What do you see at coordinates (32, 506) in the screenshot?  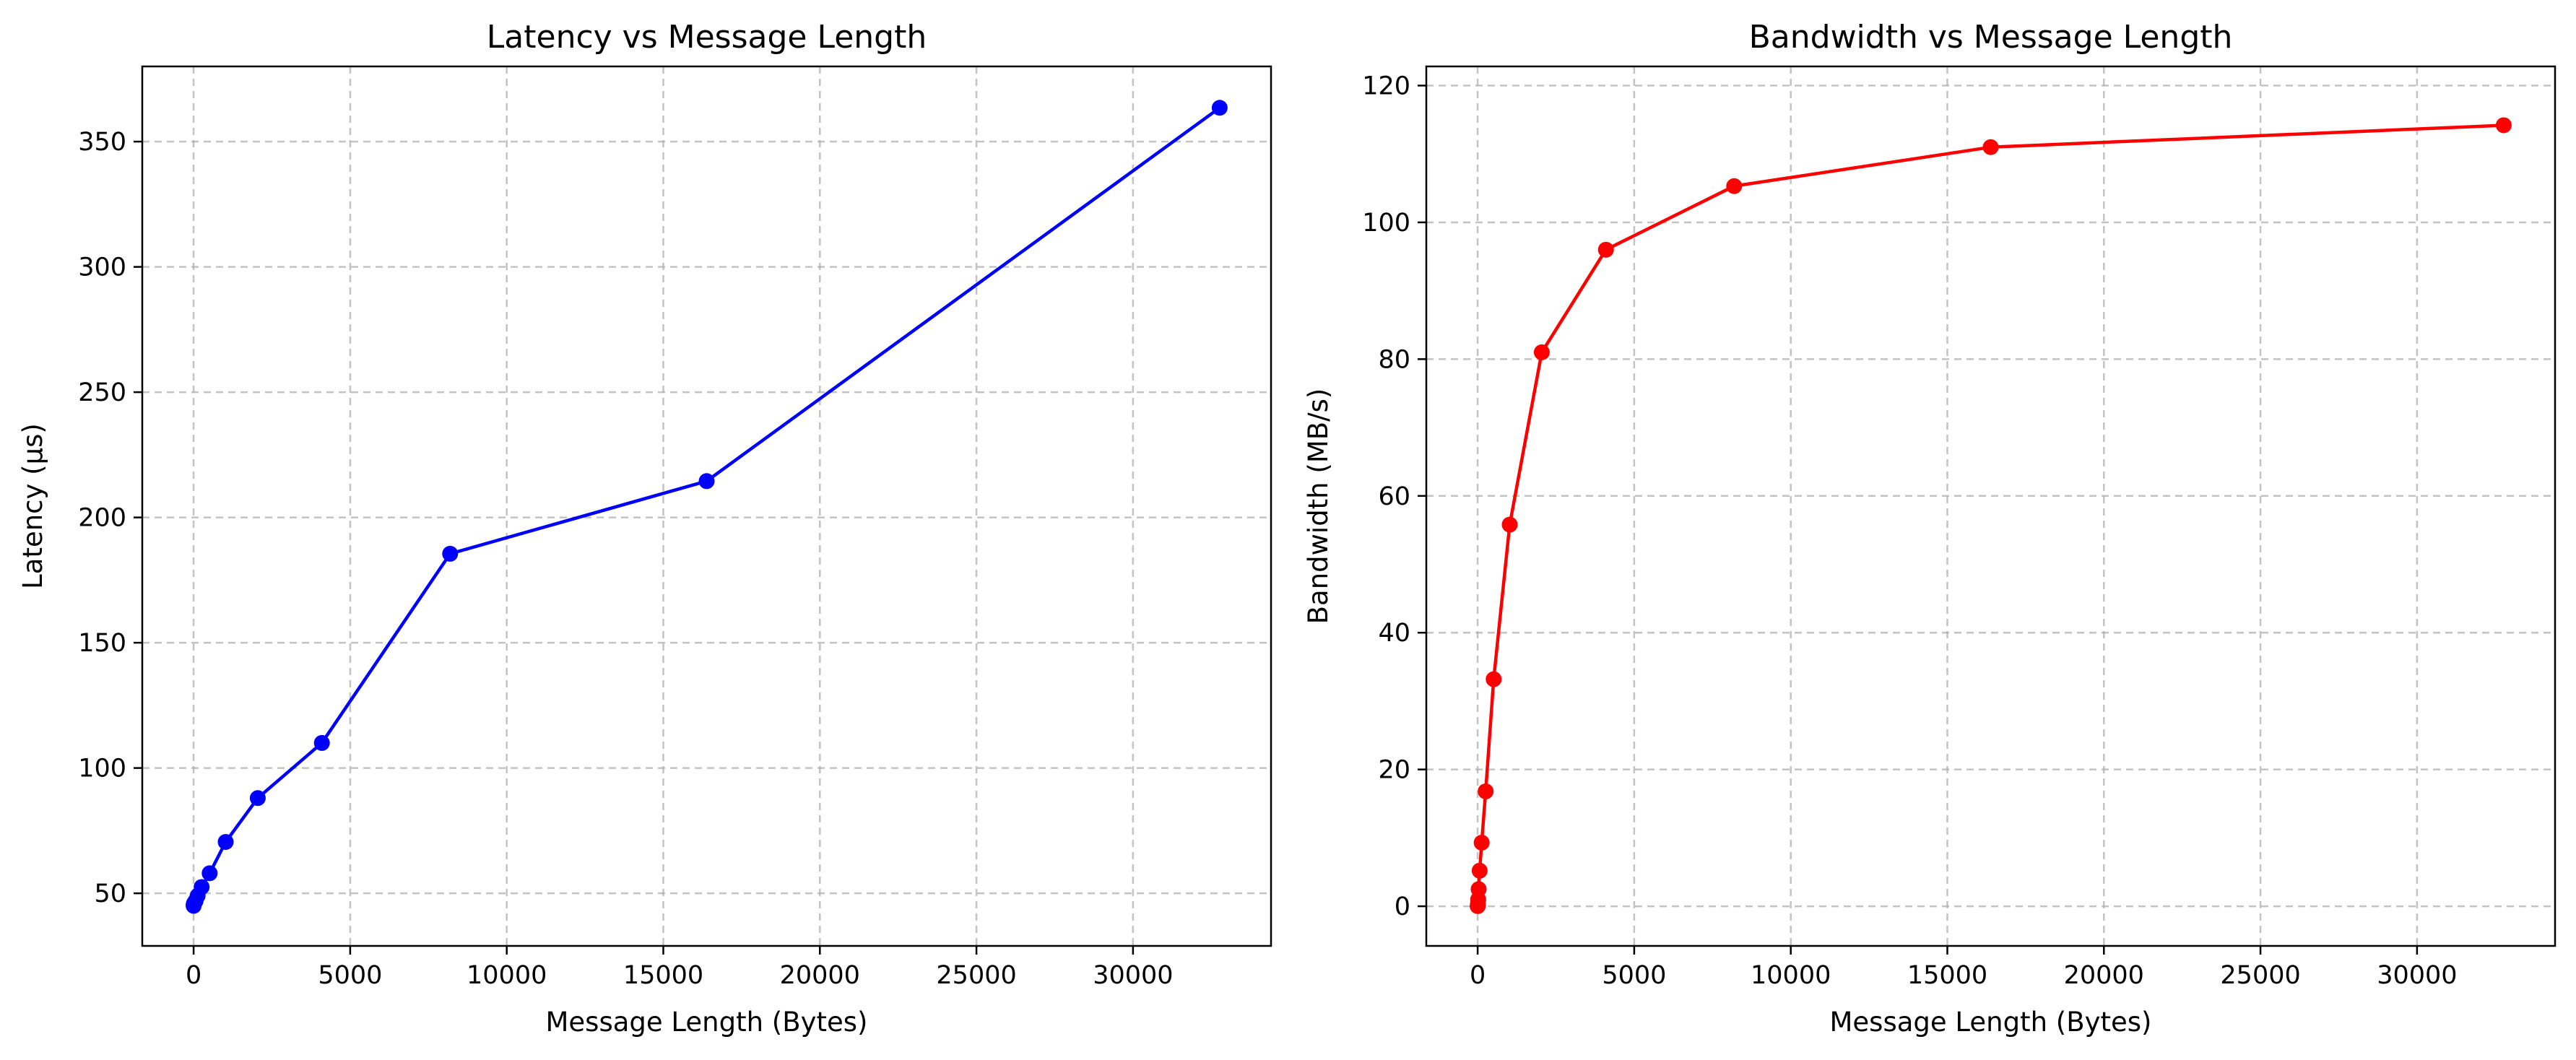 I see `y-axis-label: Latency (µs)` at bounding box center [32, 506].